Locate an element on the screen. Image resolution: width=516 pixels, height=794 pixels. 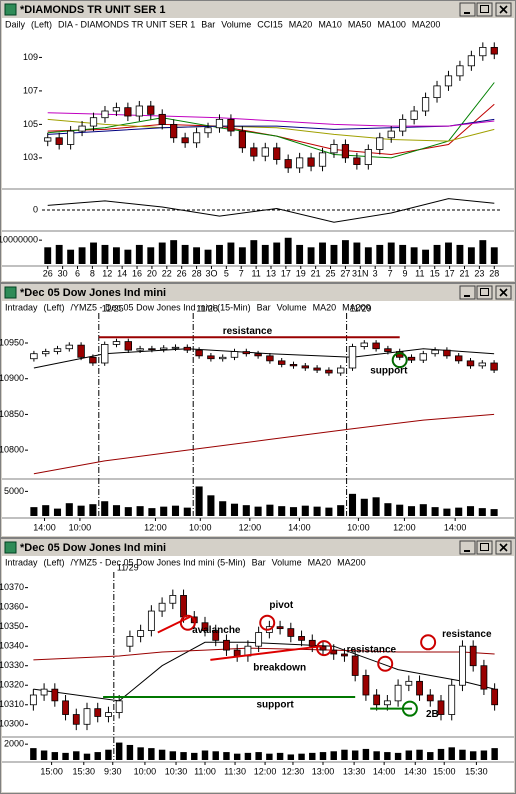
x-tick-label: 6 is located at coordinates (77, 273).